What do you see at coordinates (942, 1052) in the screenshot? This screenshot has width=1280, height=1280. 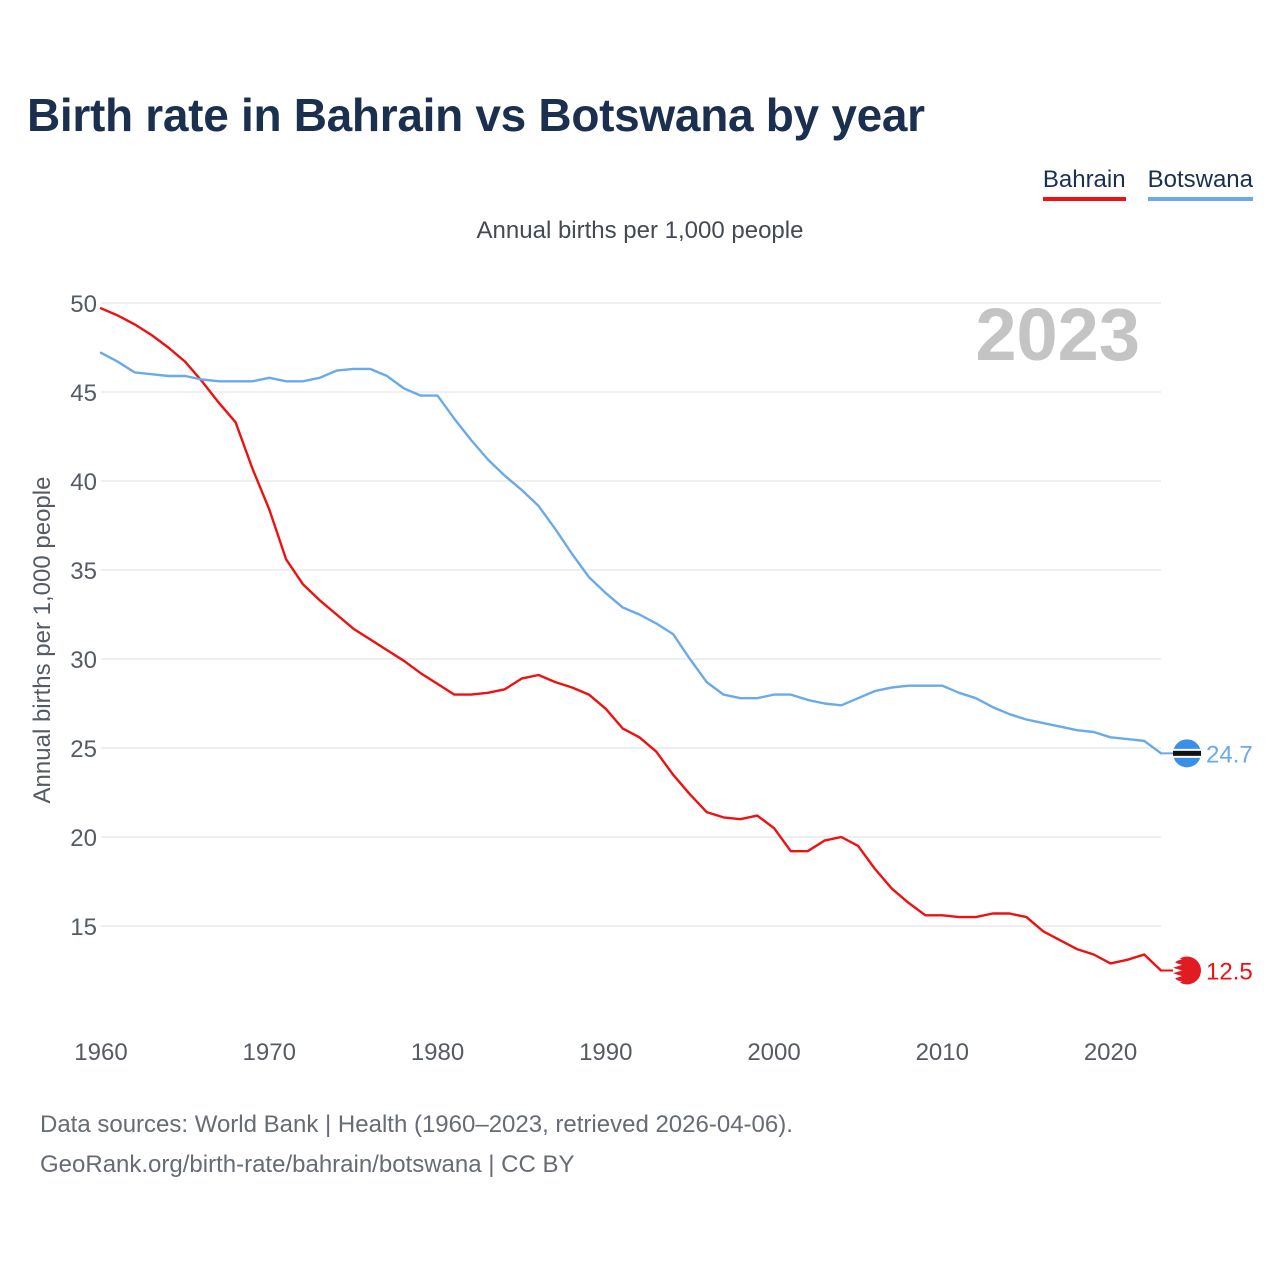 I see `x-tick-label-2010: 2010` at bounding box center [942, 1052].